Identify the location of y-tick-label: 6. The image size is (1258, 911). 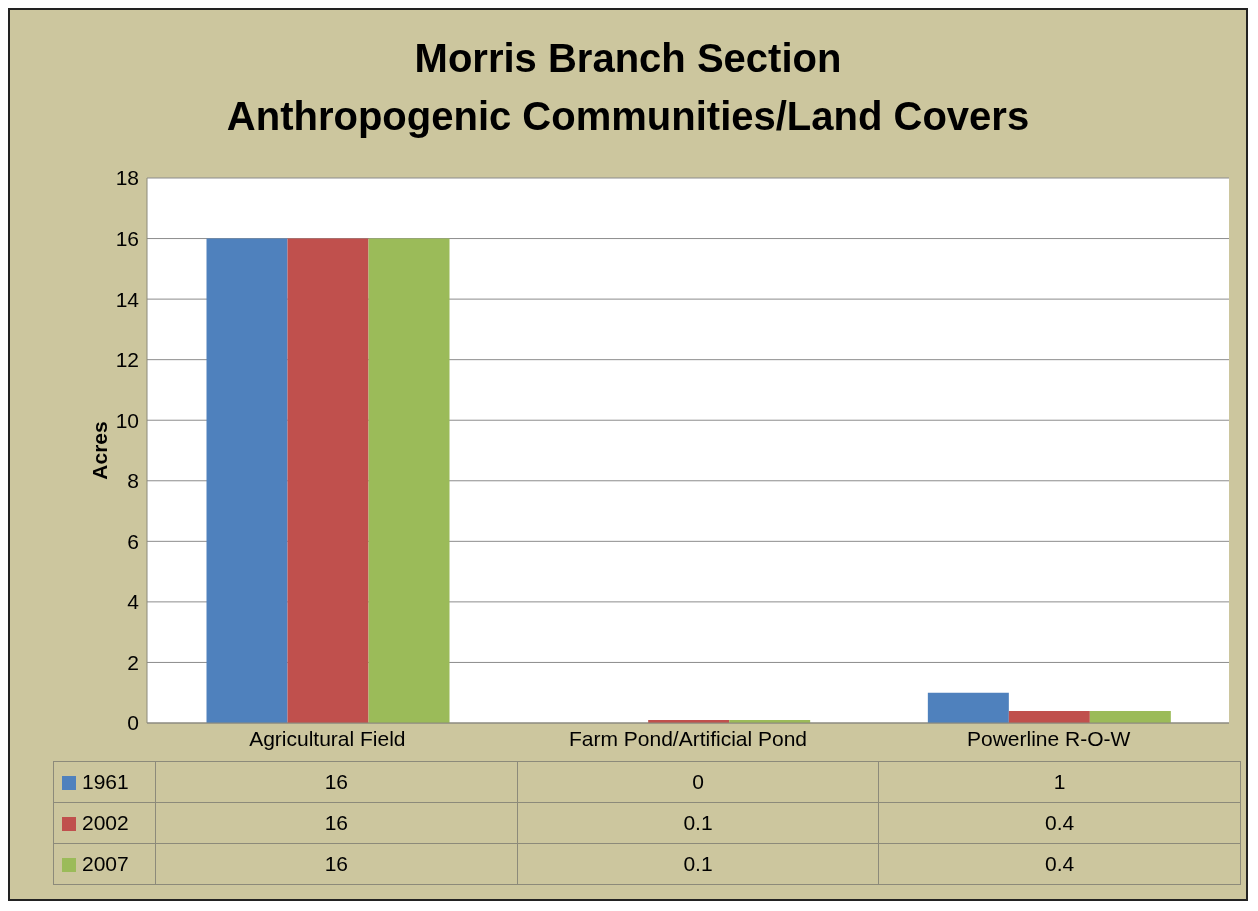
(133, 541).